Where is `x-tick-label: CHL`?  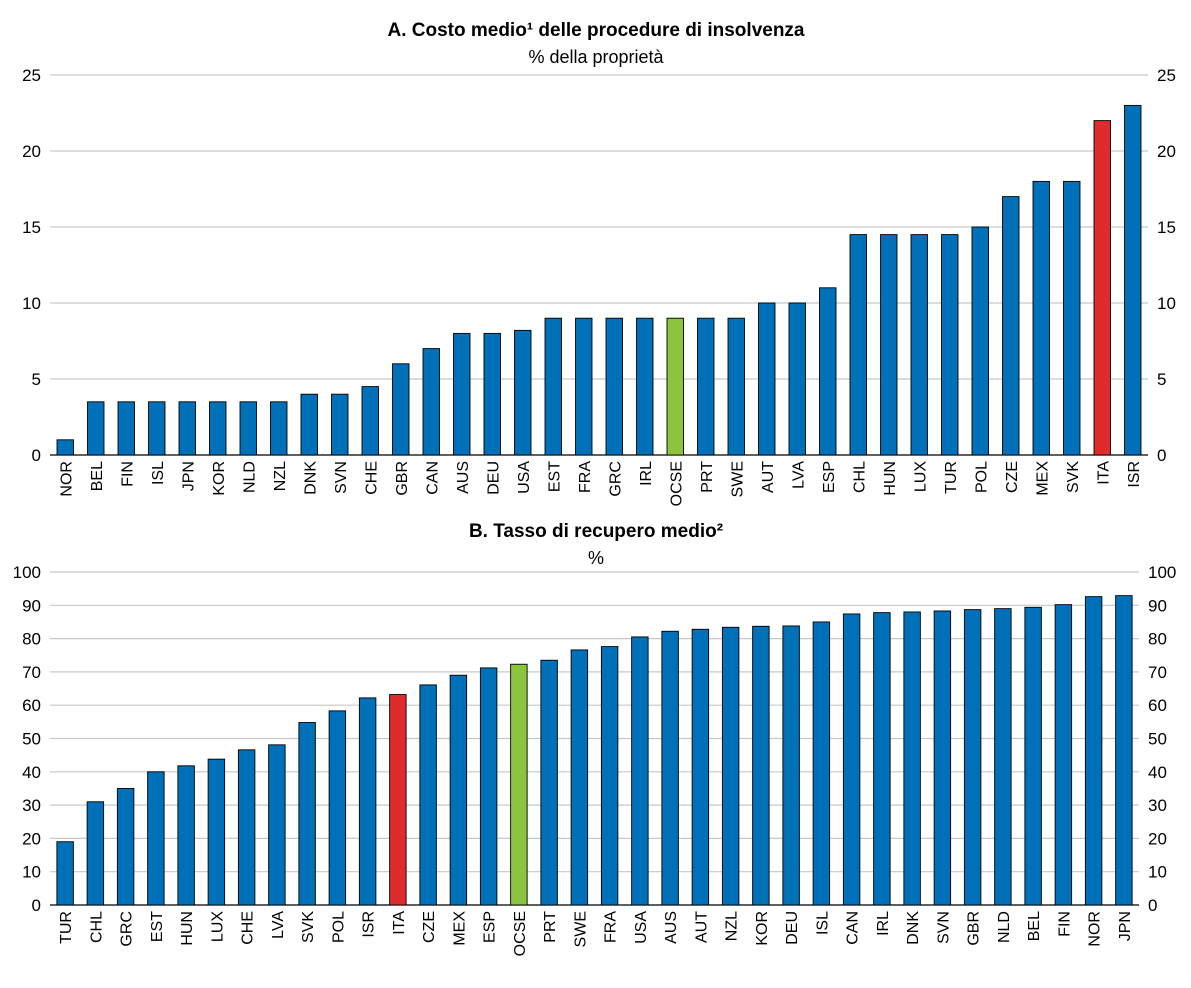
x-tick-label: CHL is located at coordinates (859, 477).